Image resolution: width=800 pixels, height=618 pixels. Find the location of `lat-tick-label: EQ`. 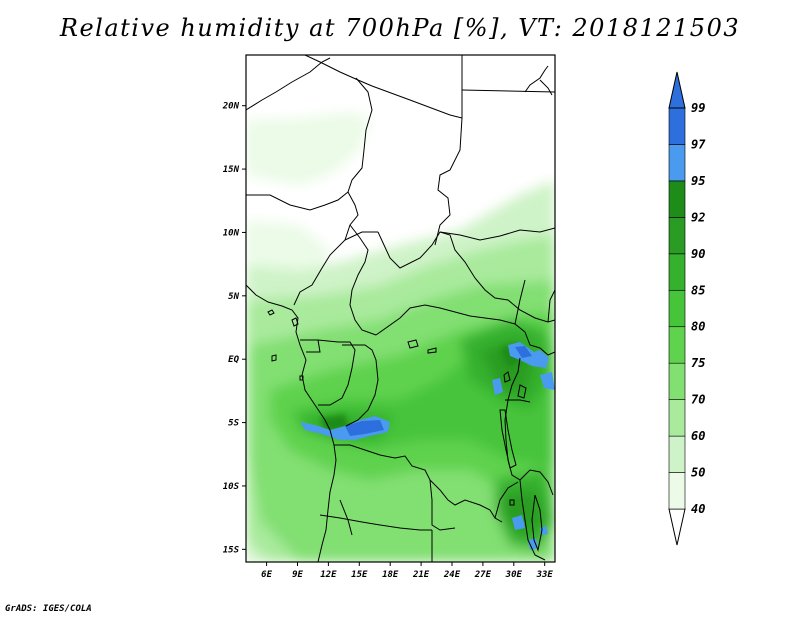

lat-tick-label: EQ is located at coordinates (233, 360).